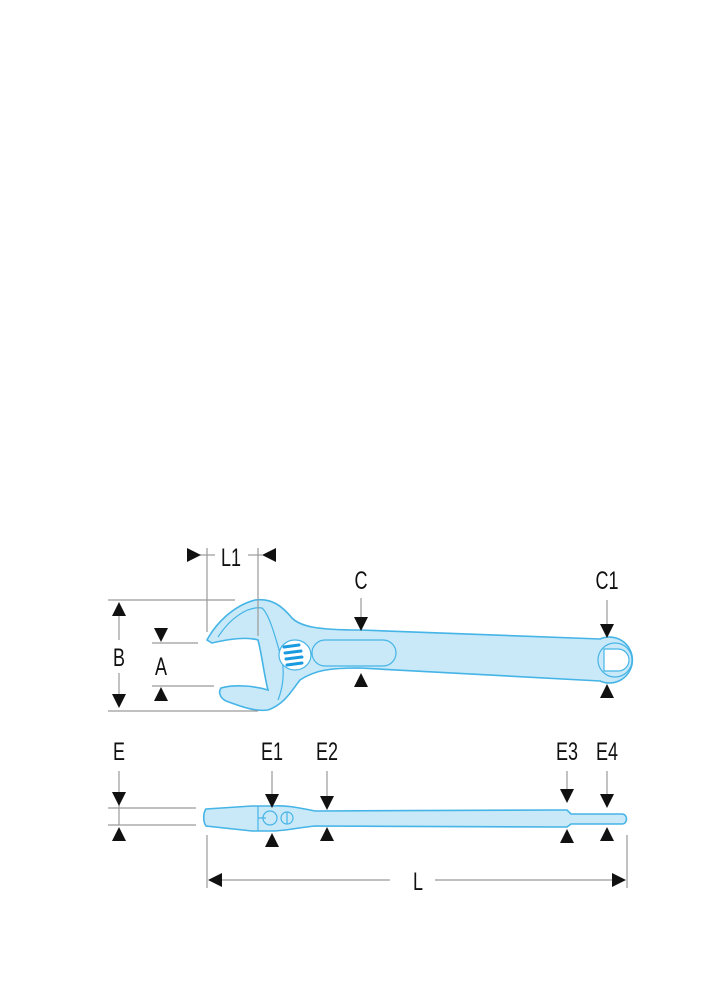  Describe the element at coordinates (361, 580) in the screenshot. I see `label-C: C` at that location.